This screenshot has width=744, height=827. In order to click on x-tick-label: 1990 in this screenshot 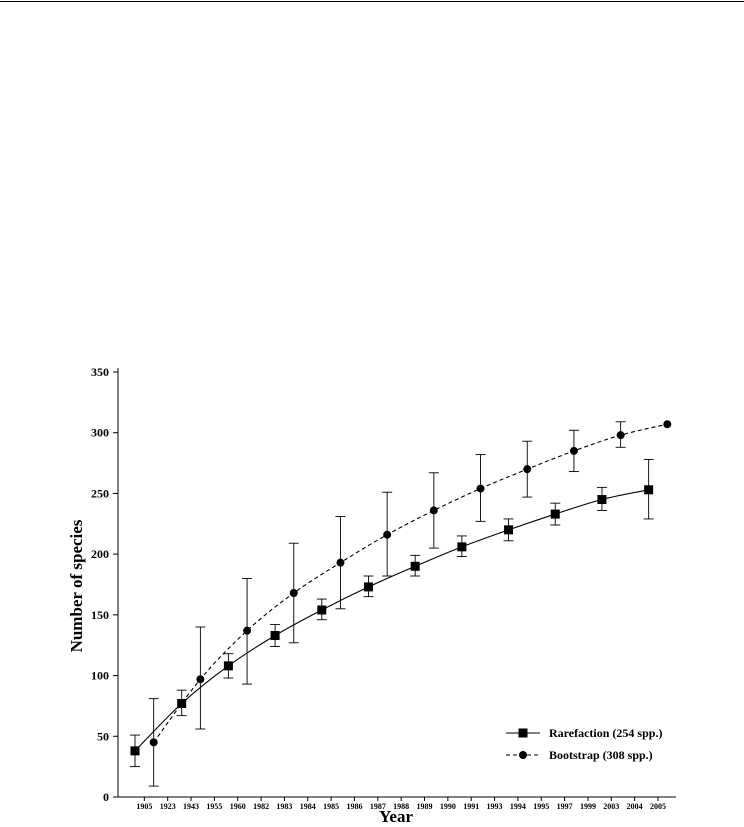, I will do `click(448, 806)`.